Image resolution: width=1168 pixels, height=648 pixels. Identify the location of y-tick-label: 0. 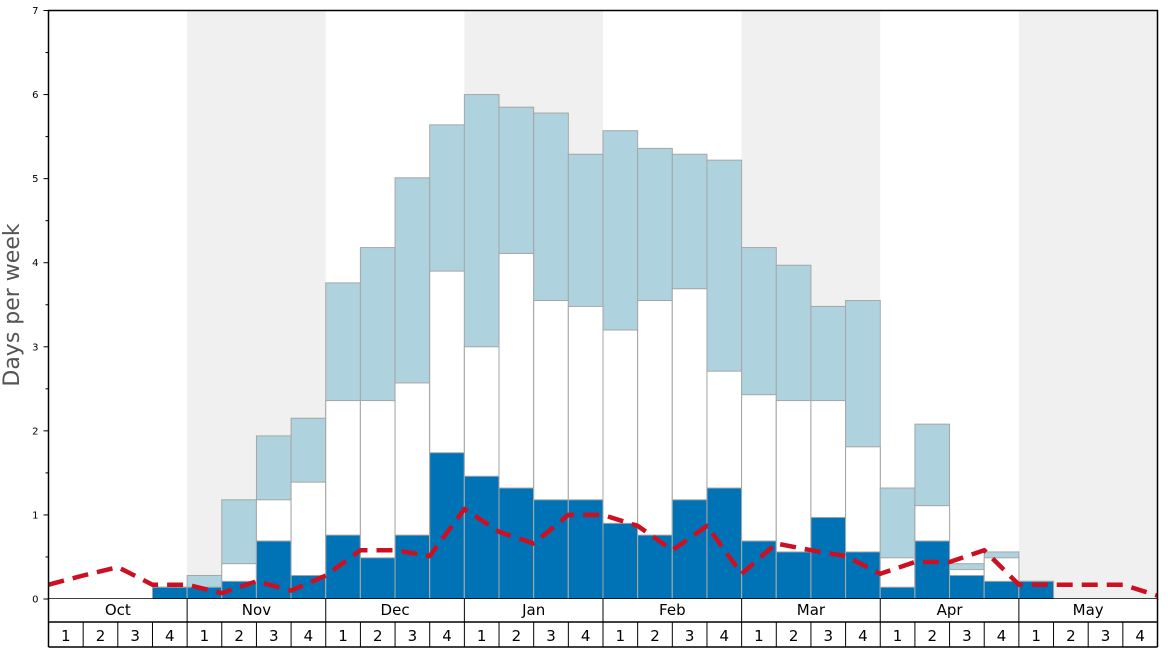
(35, 600).